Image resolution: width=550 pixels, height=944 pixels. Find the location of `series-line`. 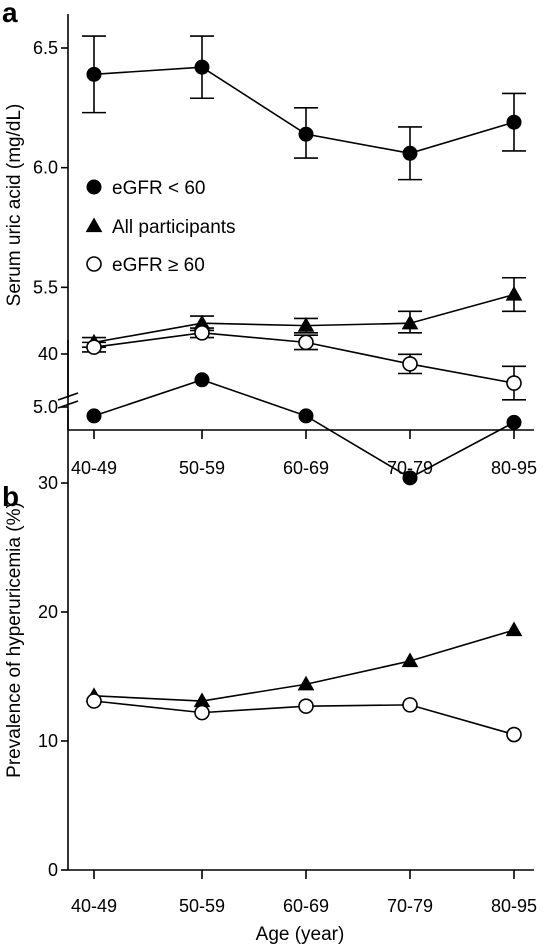

series-line is located at coordinates (304, 665).